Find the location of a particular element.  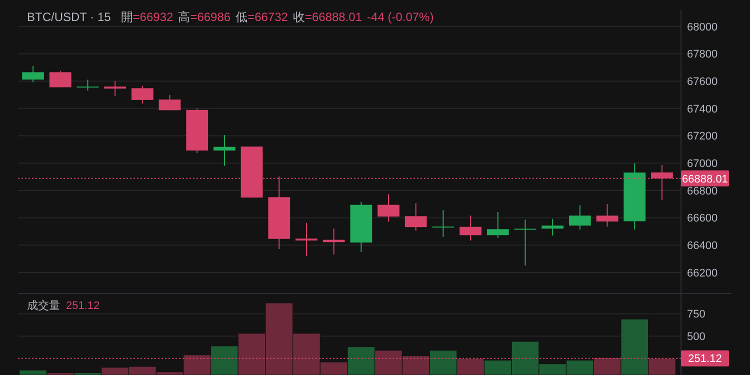

text: 251.12 is located at coordinates (83, 306).